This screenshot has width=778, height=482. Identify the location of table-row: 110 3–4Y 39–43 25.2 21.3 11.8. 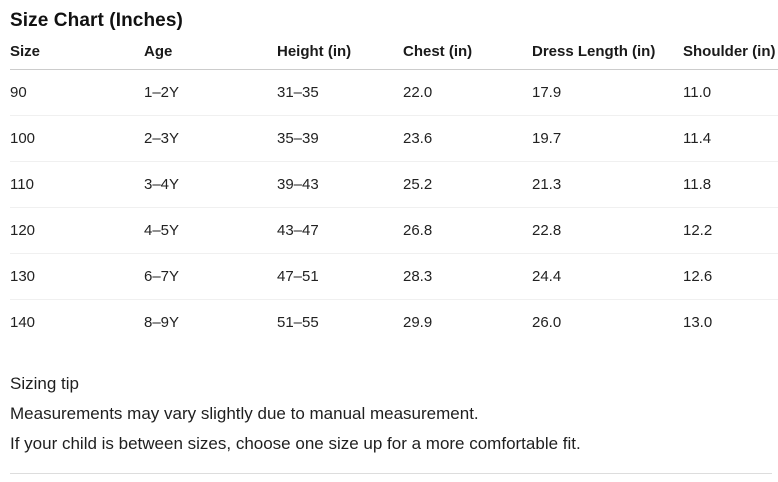
(394, 184).